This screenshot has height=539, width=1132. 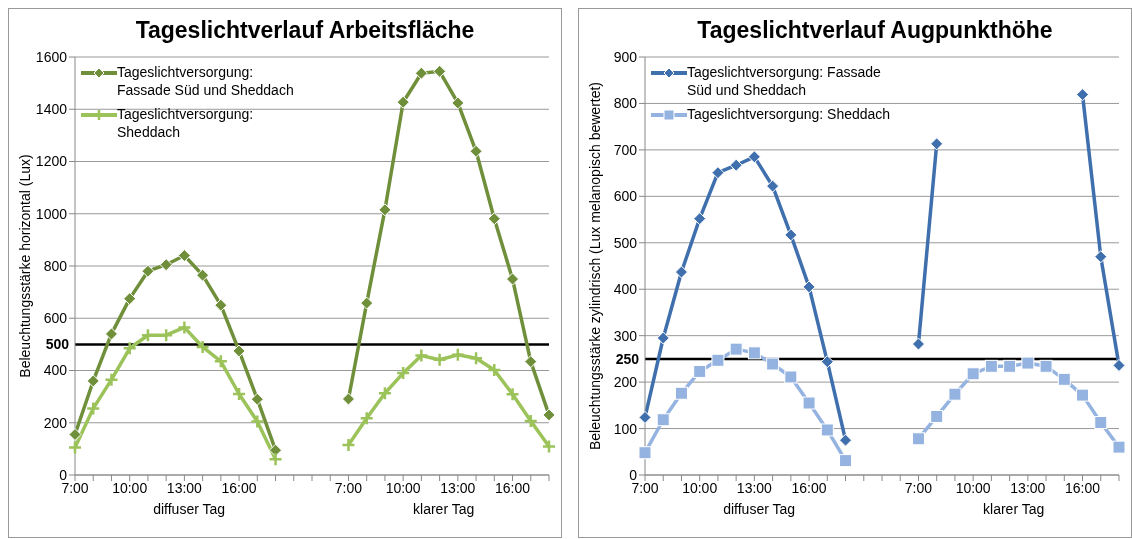 I want to click on y-axis-title: Beleuchtungsstärke zylindrisch (Lux melanopisch bewertet), so click(x=594, y=266).